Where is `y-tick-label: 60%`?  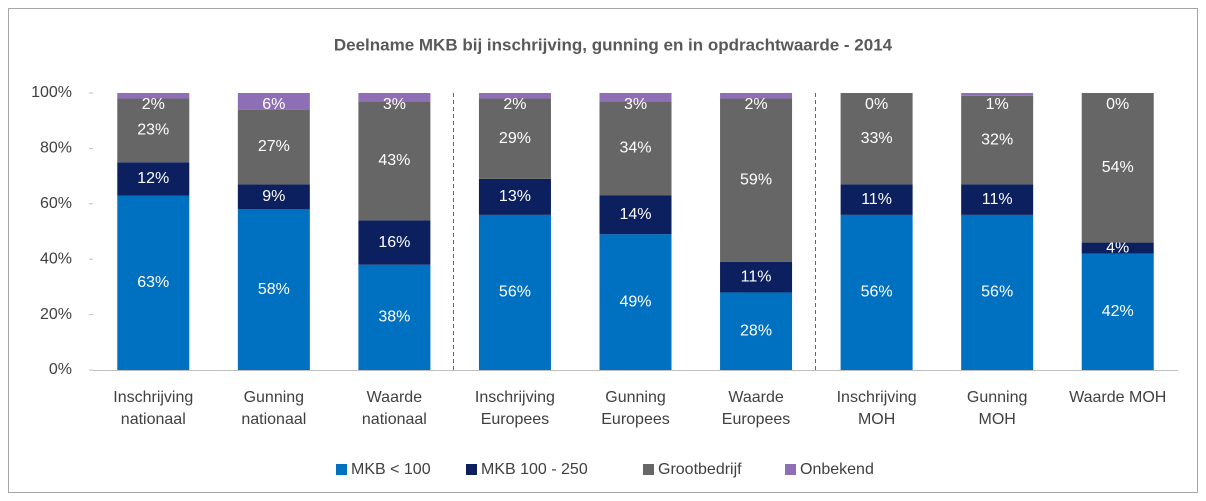 y-tick-label: 60% is located at coordinates (56, 203).